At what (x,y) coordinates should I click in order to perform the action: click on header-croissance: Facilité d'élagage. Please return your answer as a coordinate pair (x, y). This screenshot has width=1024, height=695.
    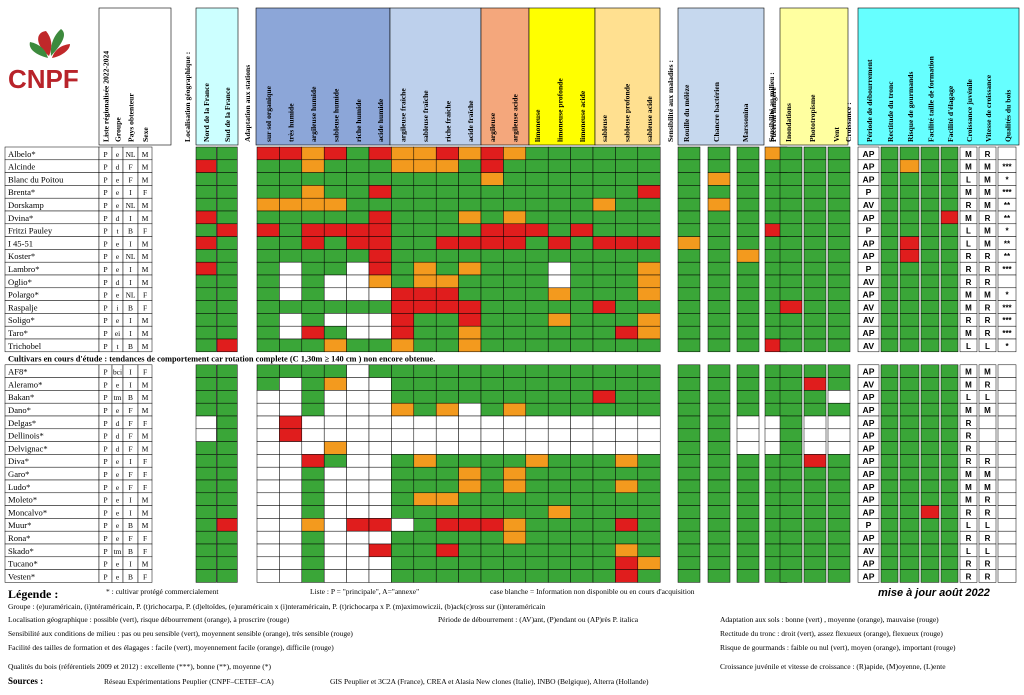
    Looking at the image, I should click on (950, 113).